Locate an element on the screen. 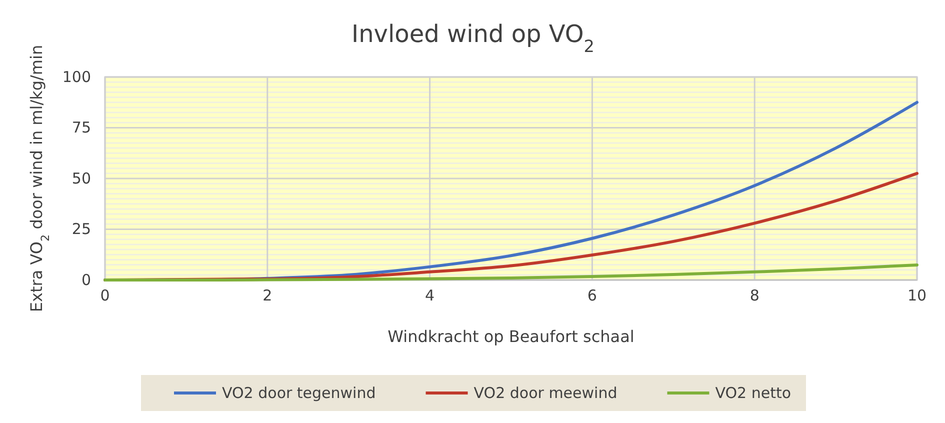 The width and height of the screenshot is (945, 423). y-tick-label: 50 is located at coordinates (81, 178).